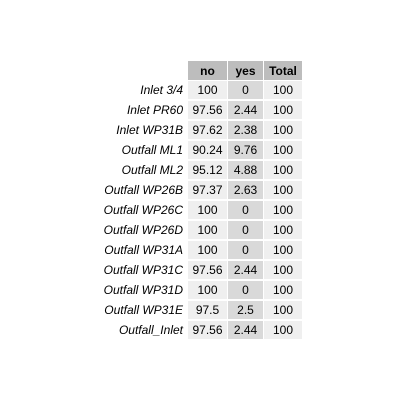  What do you see at coordinates (246, 190) in the screenshot?
I see `table-cell: 2.63` at bounding box center [246, 190].